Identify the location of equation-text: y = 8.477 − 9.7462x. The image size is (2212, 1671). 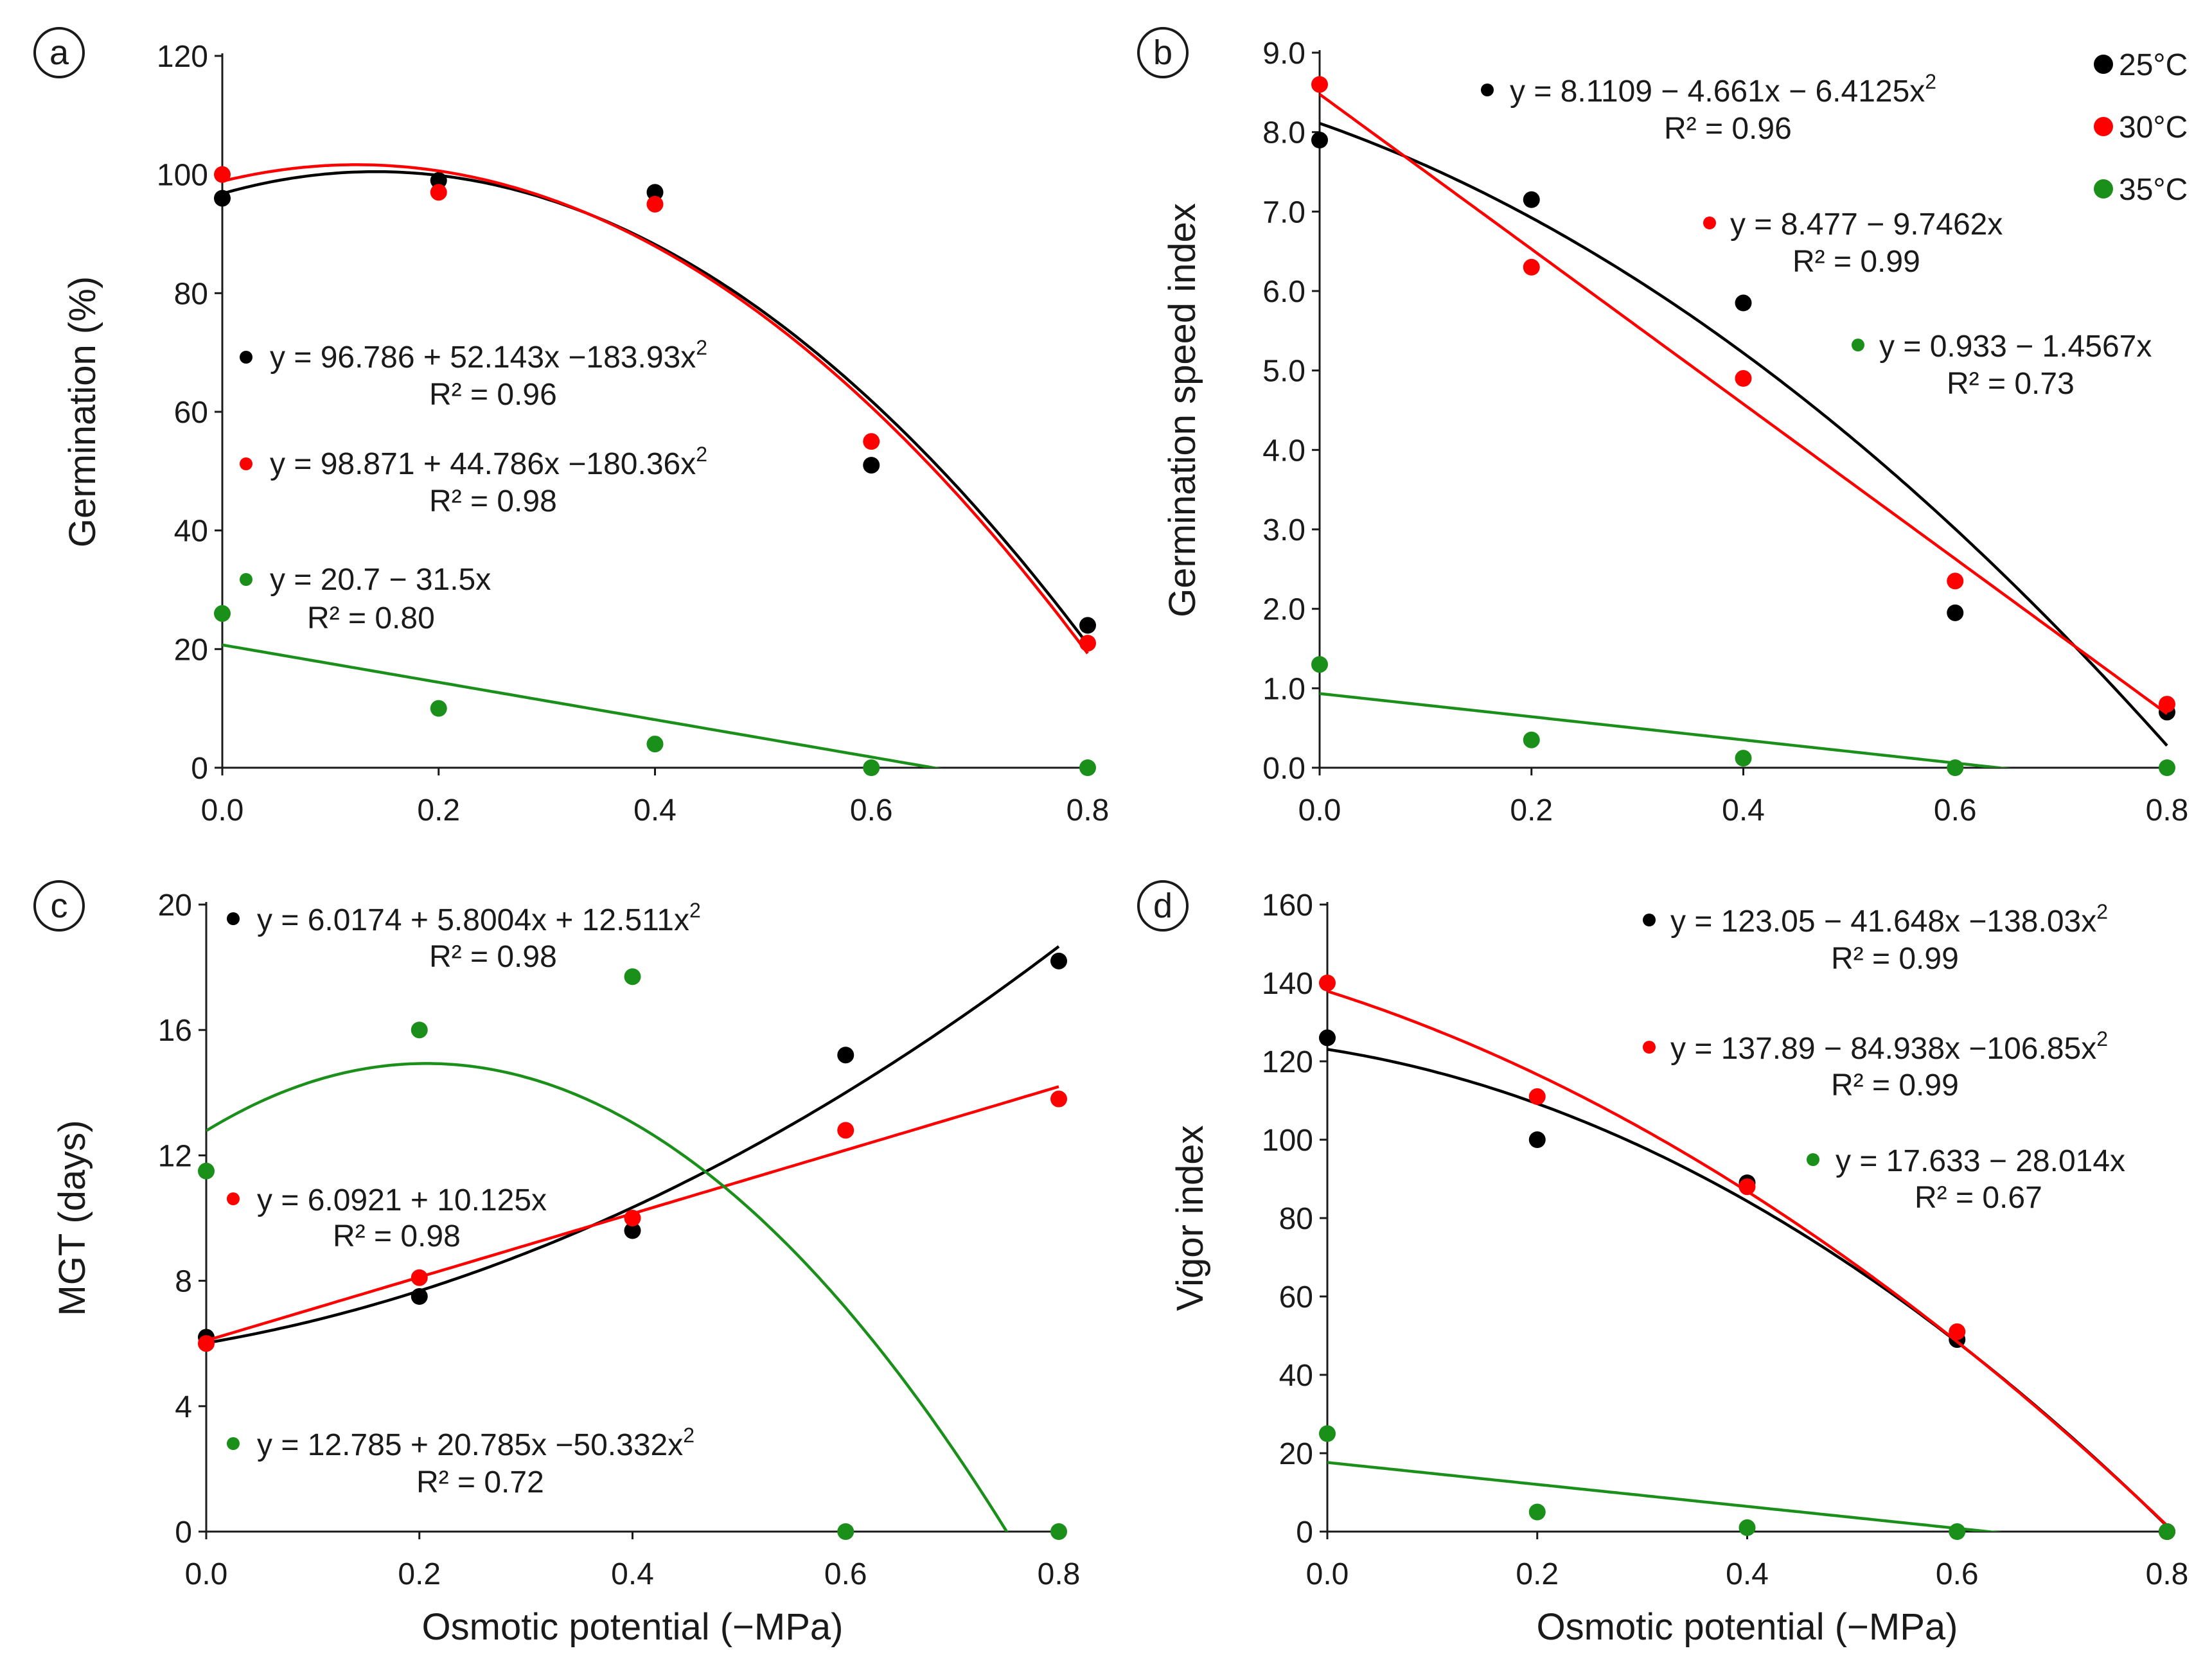
(1866, 225).